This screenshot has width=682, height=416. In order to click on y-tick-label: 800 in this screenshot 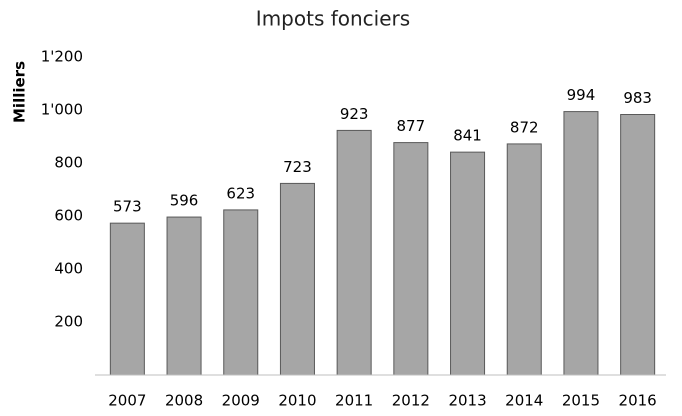, I will do `click(68, 163)`.